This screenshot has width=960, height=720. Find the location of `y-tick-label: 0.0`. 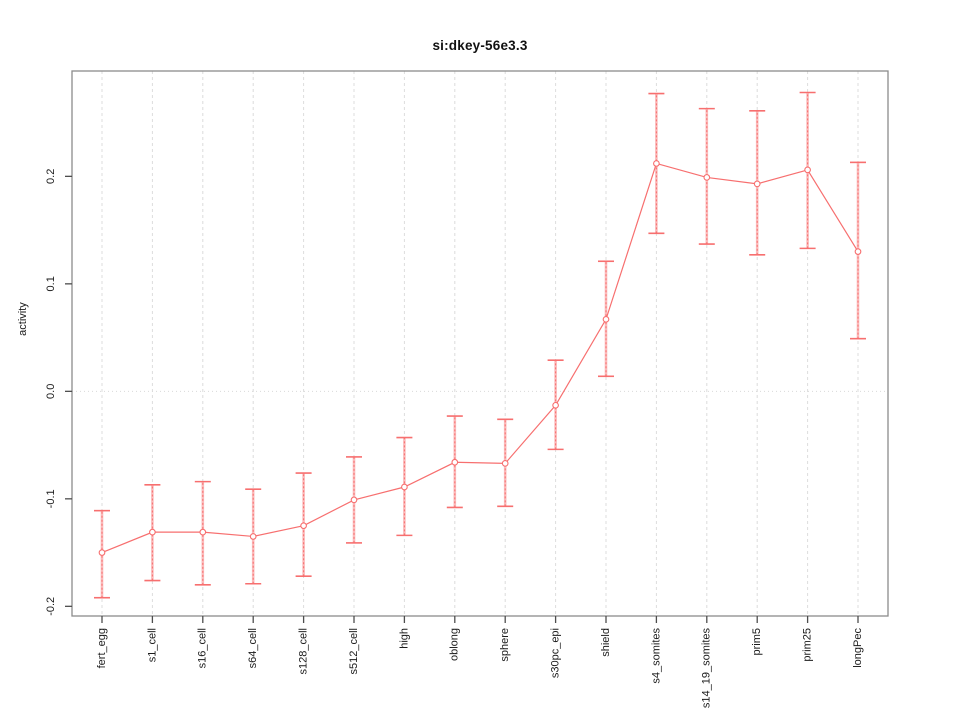

y-tick-label: 0.0 is located at coordinates (51, 391).